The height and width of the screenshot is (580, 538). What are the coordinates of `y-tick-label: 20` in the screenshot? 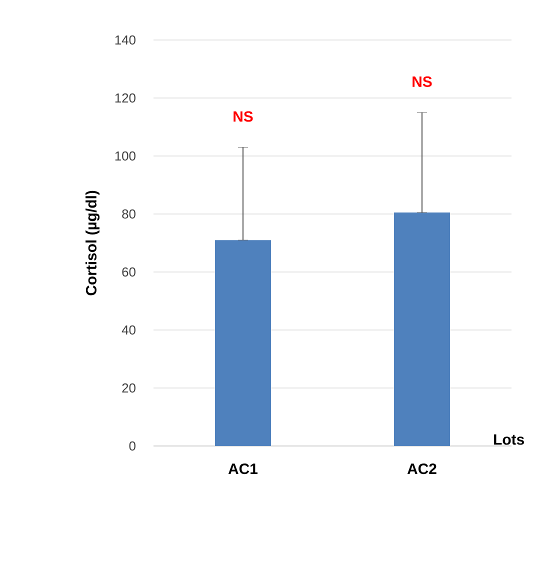 It's located at (129, 388).